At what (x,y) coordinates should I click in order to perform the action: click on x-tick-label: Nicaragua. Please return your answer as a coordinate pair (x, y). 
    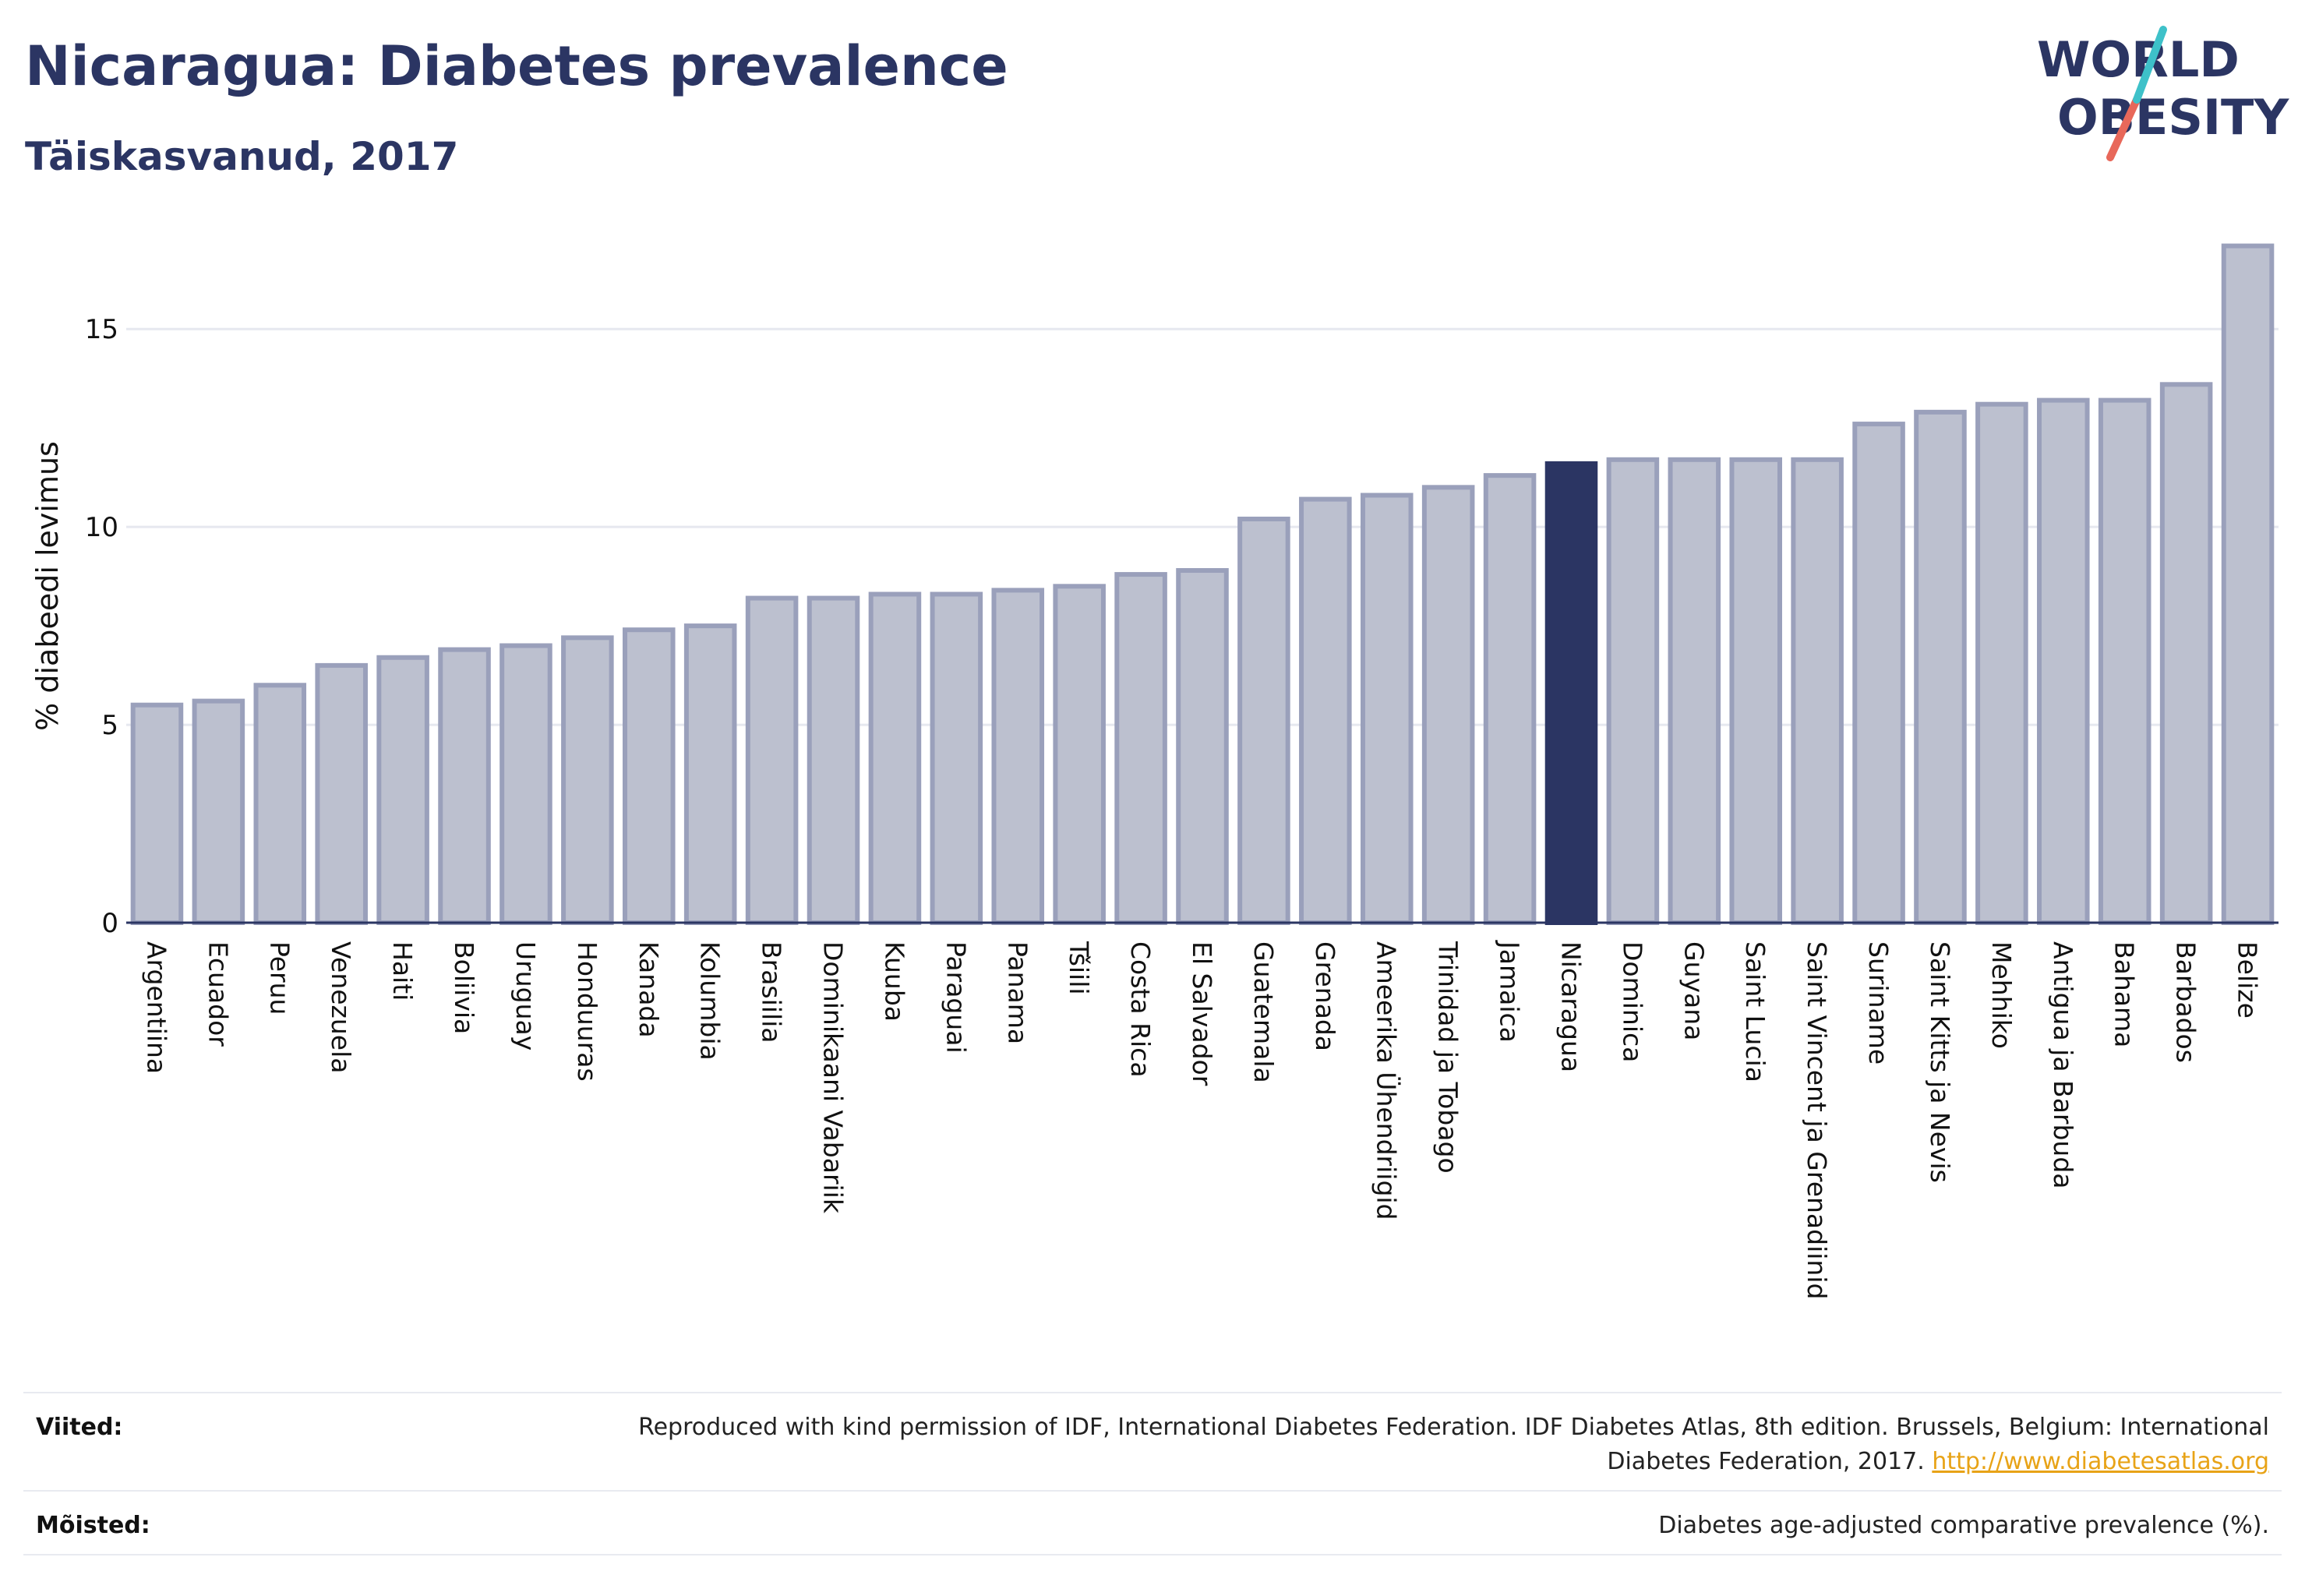
    Looking at the image, I should click on (1570, 1006).